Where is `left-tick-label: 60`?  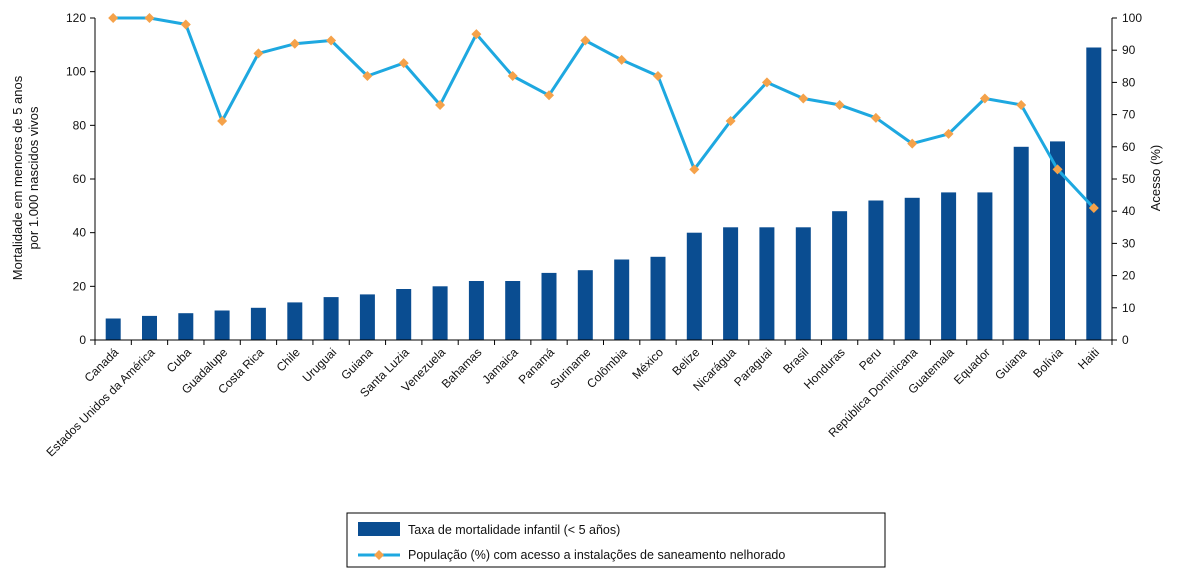
left-tick-label: 60 is located at coordinates (80, 179).